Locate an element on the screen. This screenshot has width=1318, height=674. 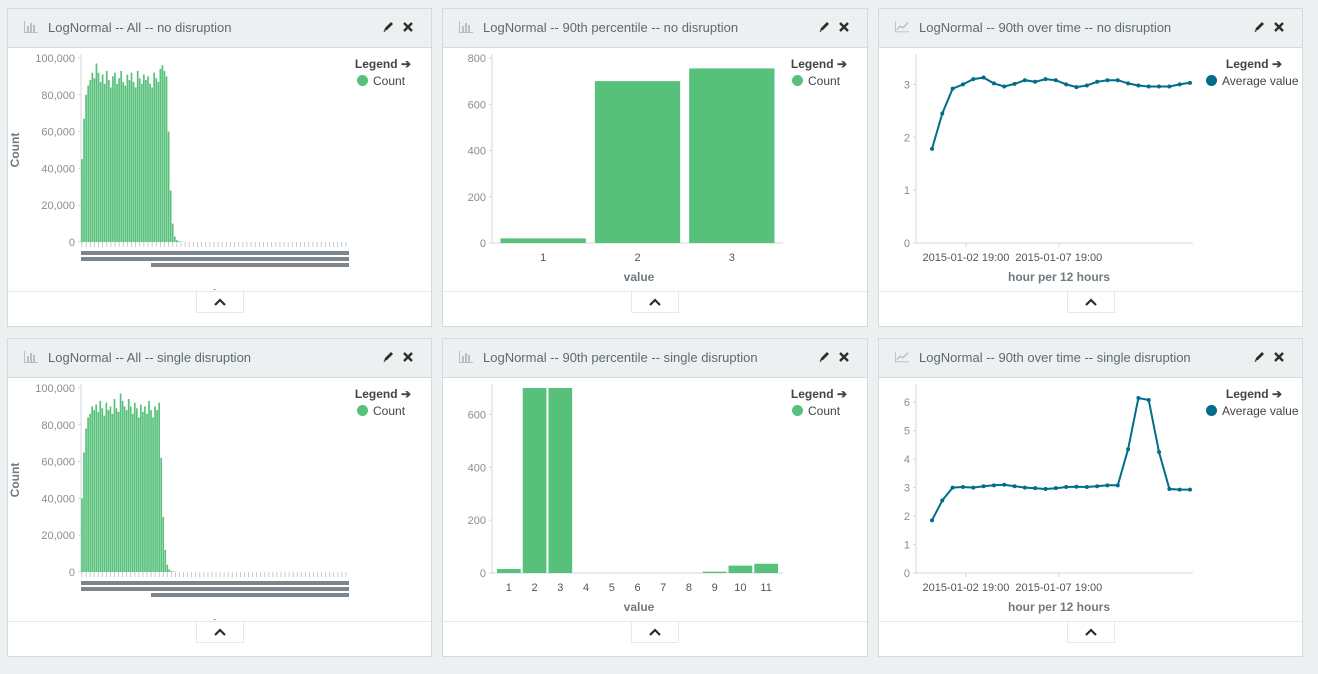
chevron-up-icon is located at coordinates (220, 632).